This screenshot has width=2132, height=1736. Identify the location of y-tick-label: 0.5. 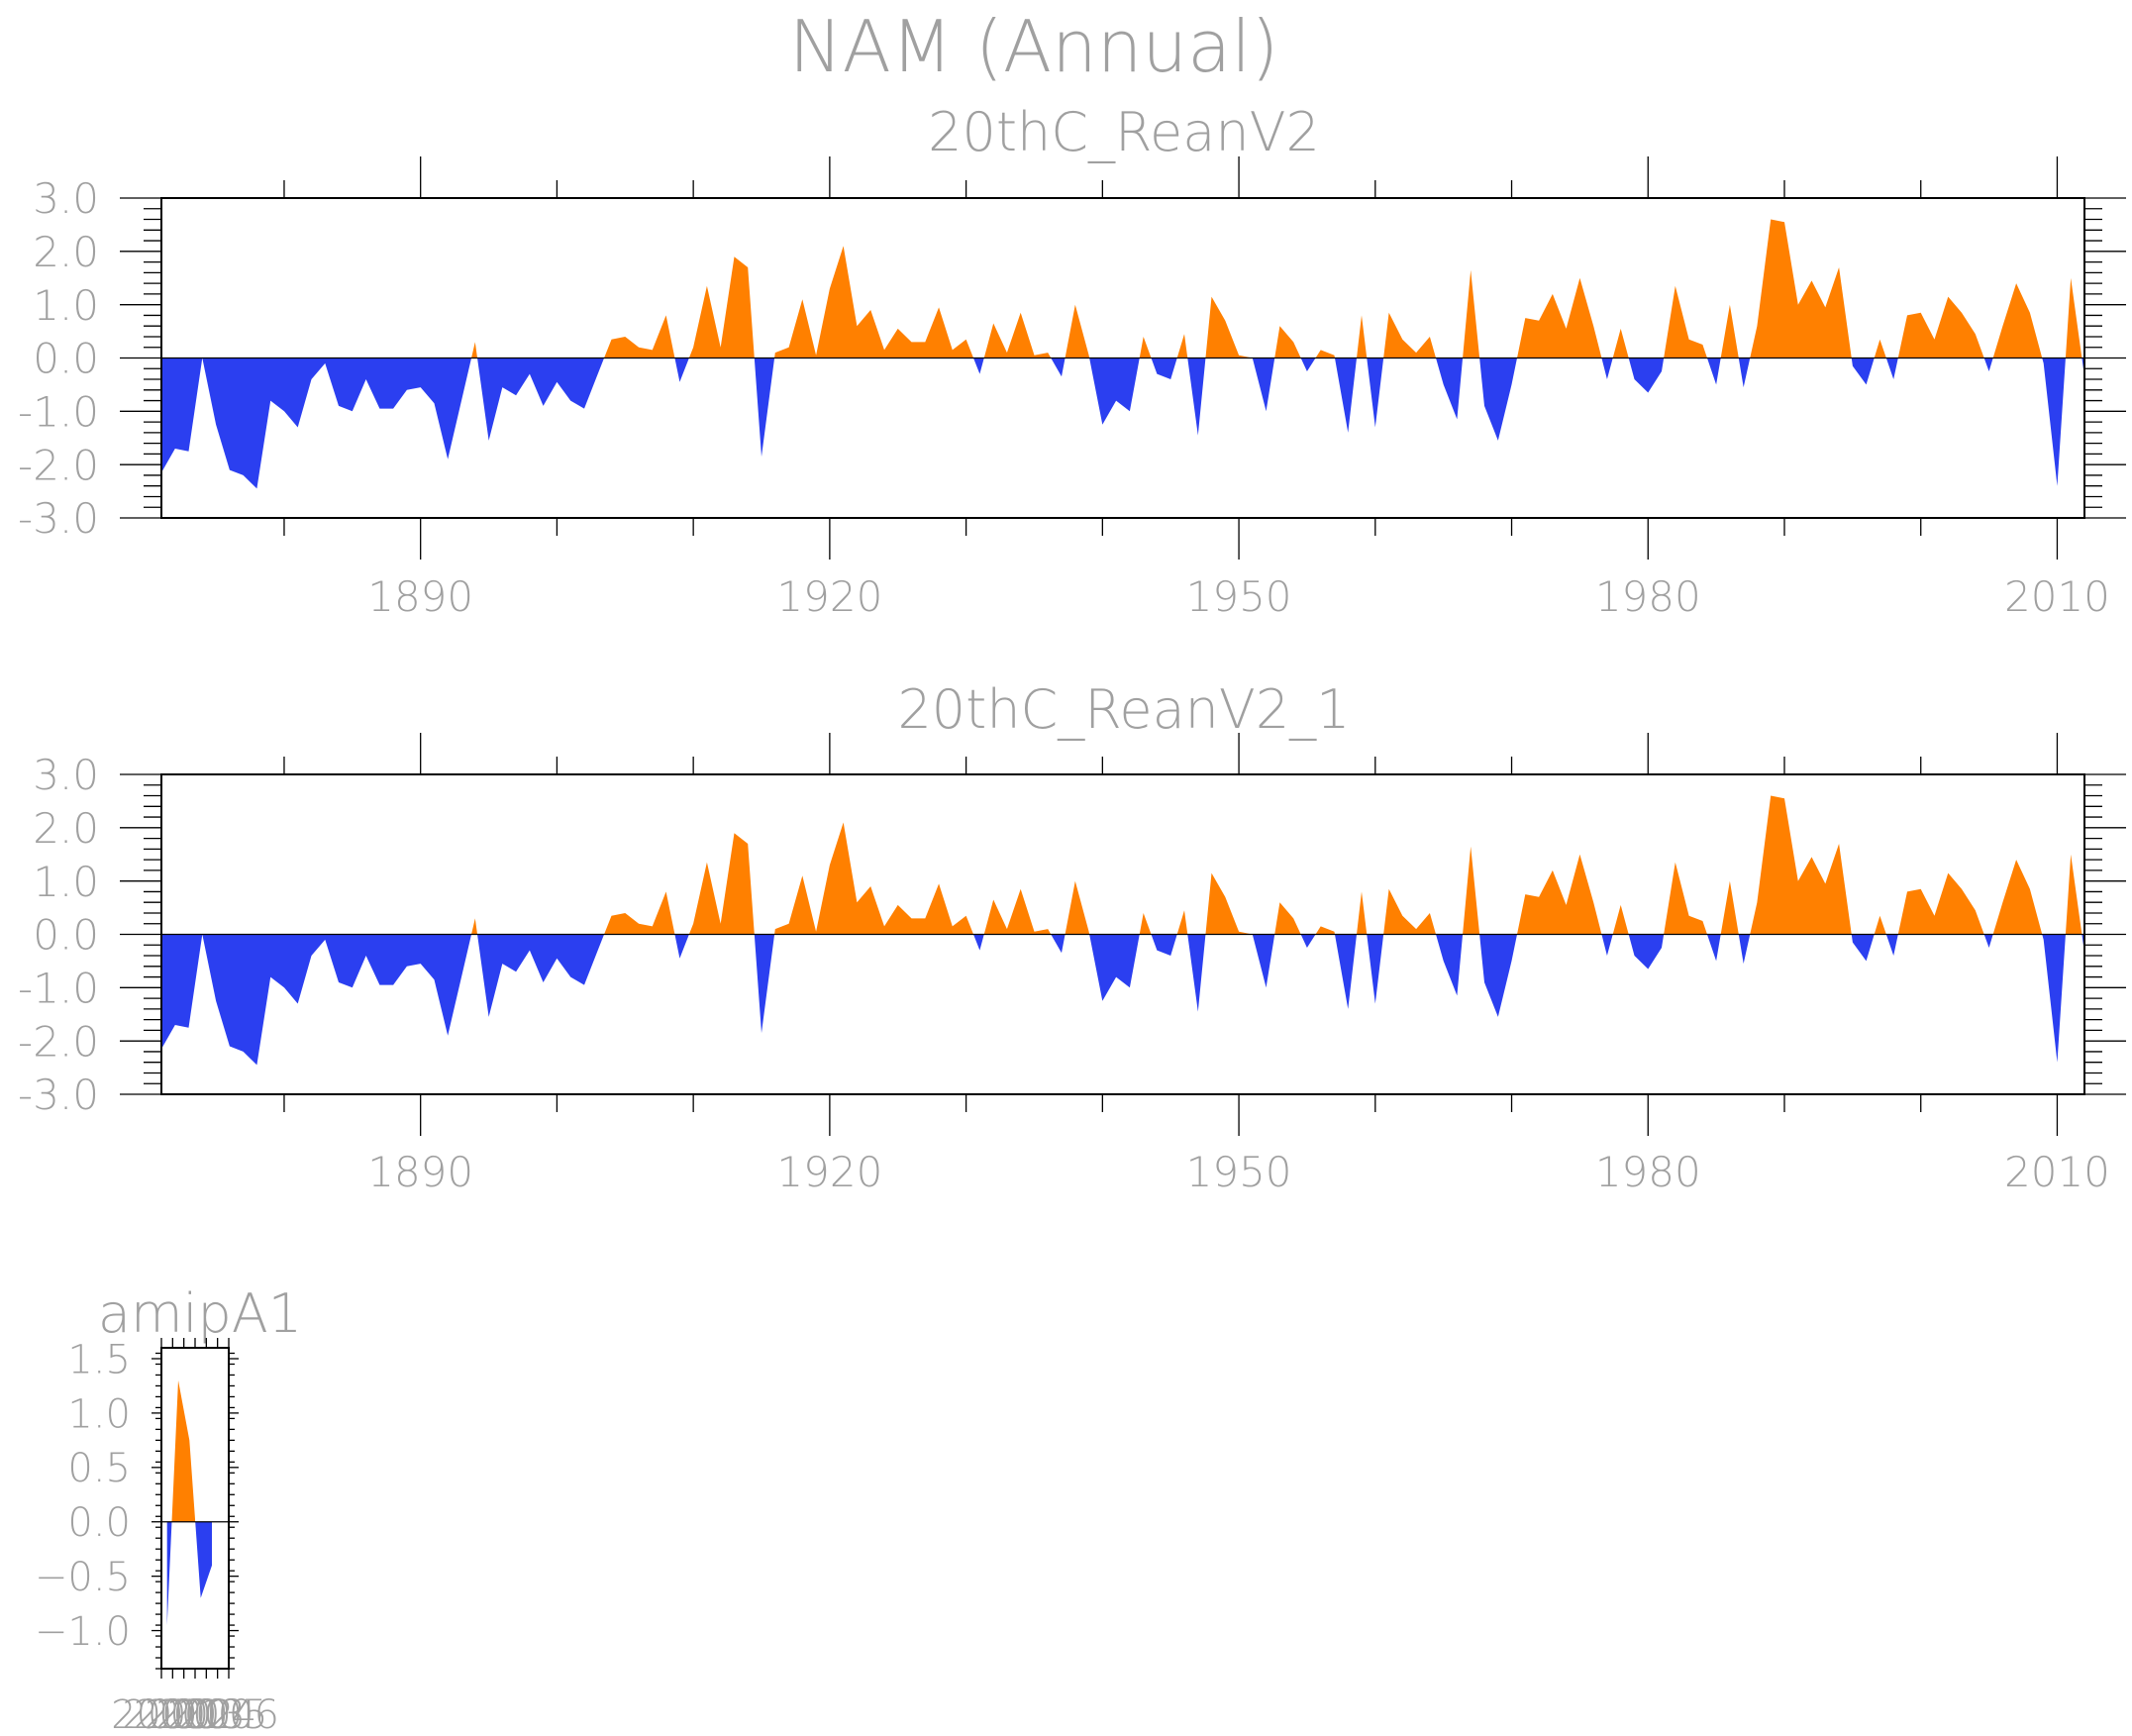
(99, 1468).